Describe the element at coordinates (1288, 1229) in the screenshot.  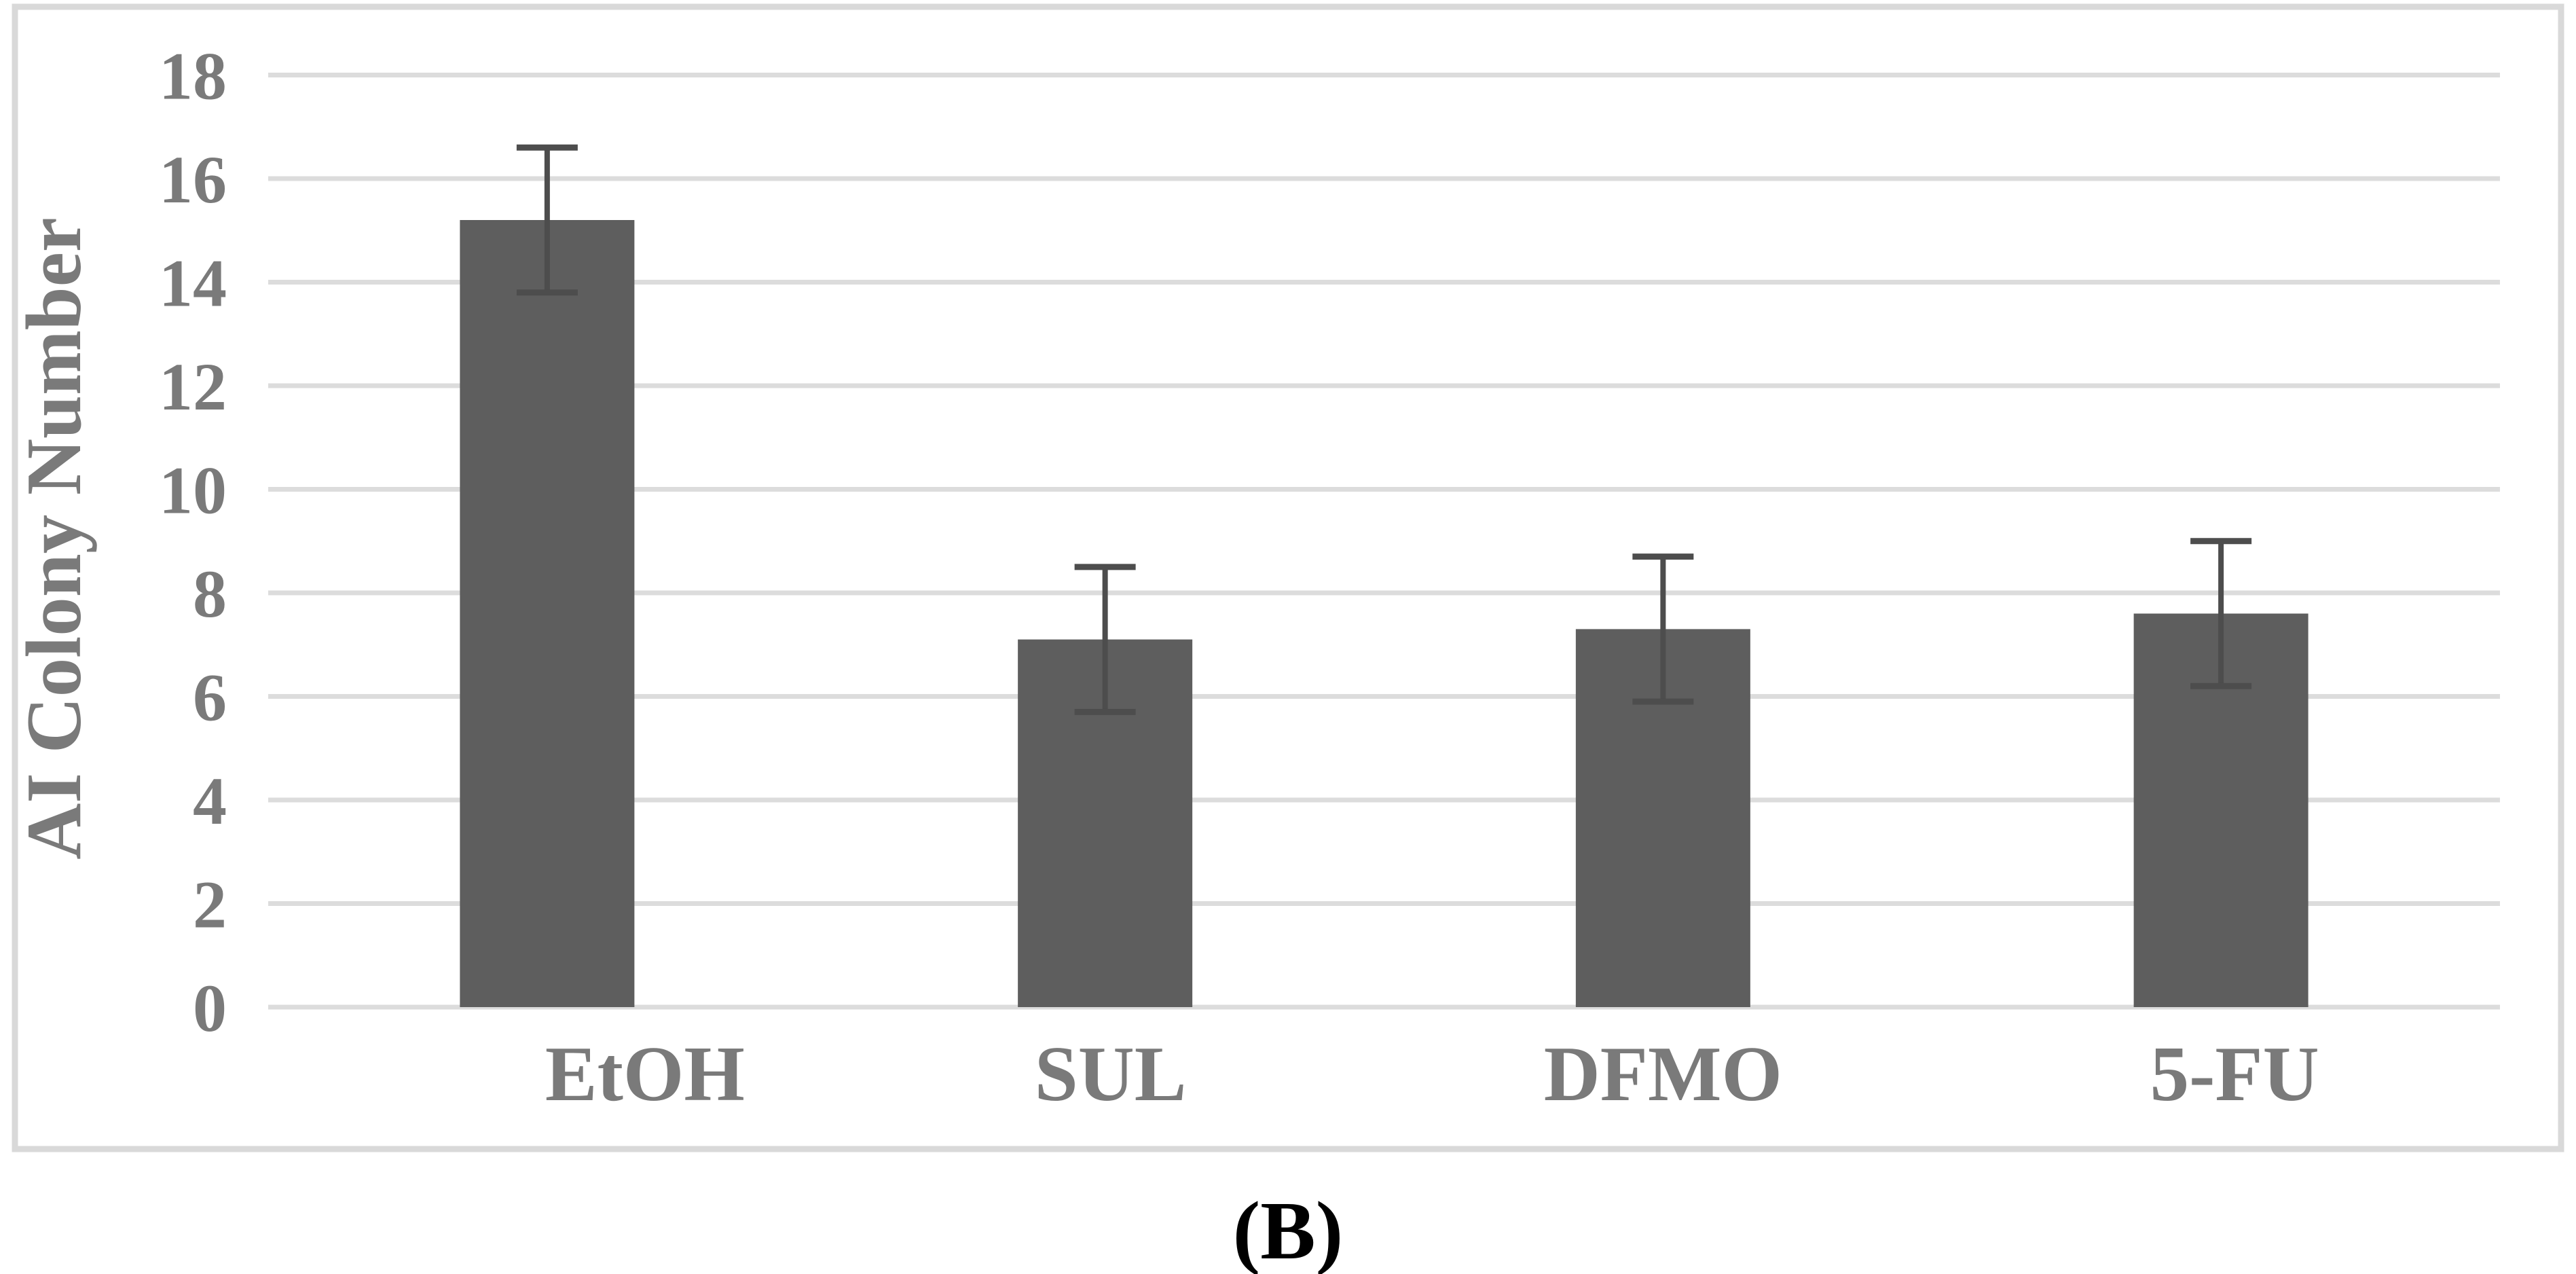
I see `figure-caption: (B)` at that location.